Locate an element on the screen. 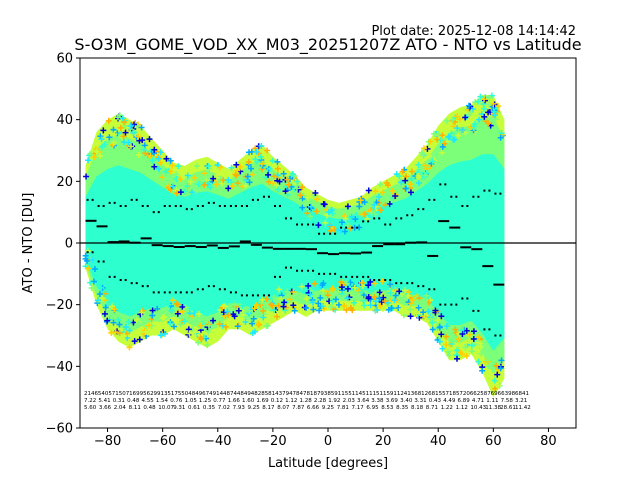  bin-stat-text: 4967 is located at coordinates (202, 394).